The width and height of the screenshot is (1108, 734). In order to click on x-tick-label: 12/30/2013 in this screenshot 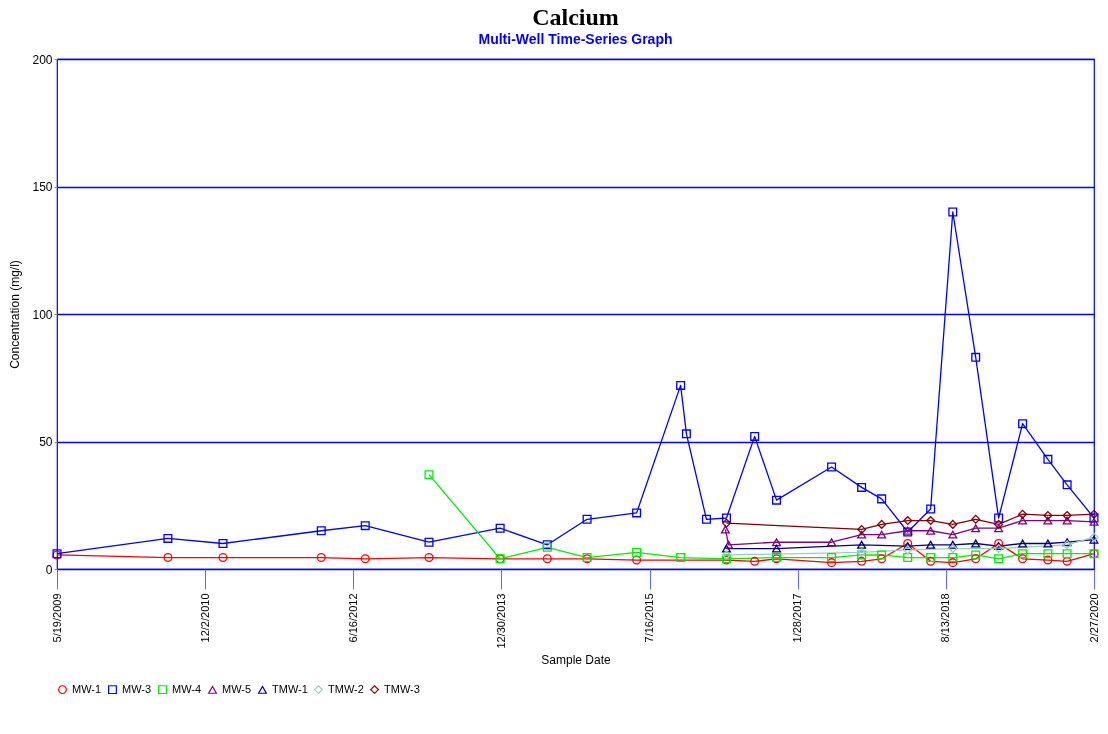, I will do `click(500, 621)`.